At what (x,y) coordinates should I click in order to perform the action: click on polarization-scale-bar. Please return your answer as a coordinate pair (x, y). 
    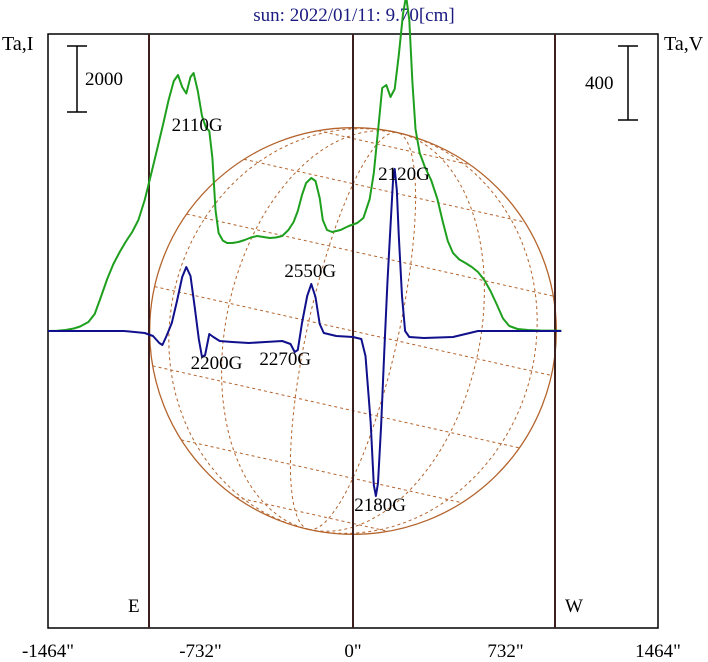
    Looking at the image, I should click on (628, 83).